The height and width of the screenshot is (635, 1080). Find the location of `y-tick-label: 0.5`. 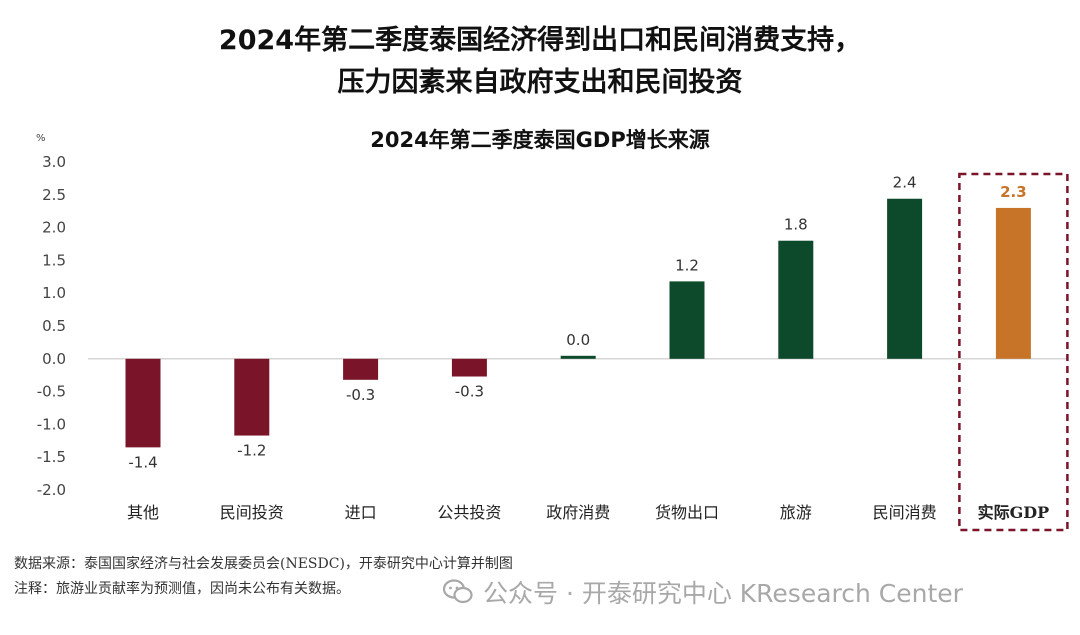

y-tick-label: 0.5 is located at coordinates (54, 326).